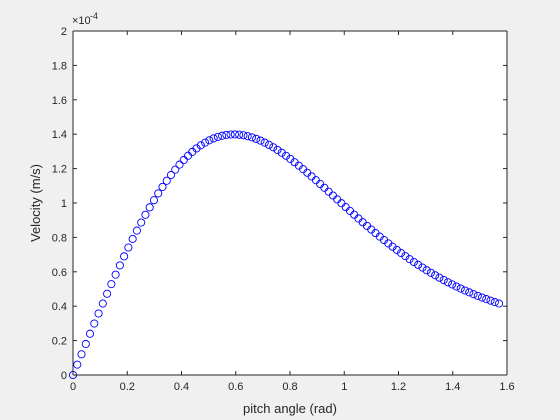 This screenshot has height=420, width=560. What do you see at coordinates (94, 16) in the screenshot?
I see `y-exponent-power: -4` at bounding box center [94, 16].